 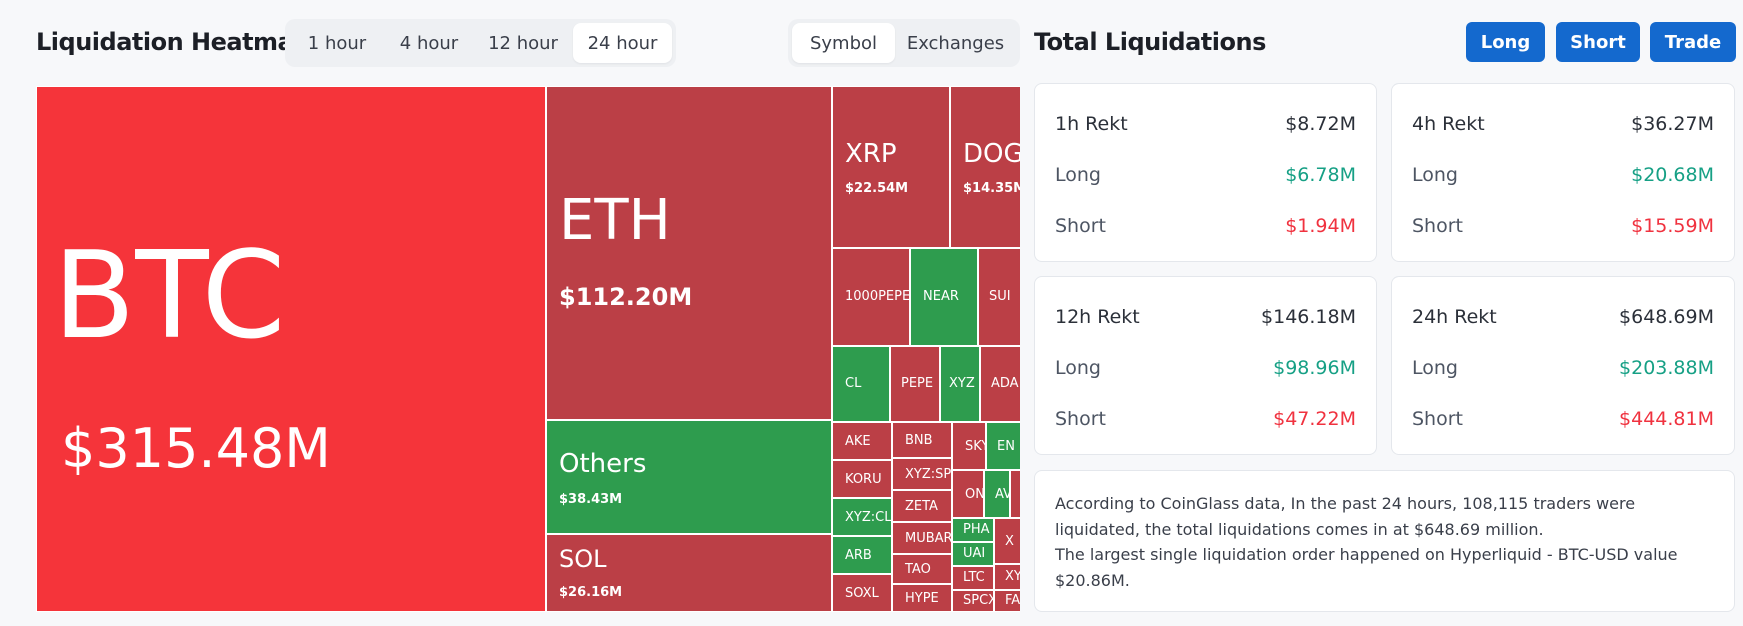 What do you see at coordinates (689, 477) in the screenshot?
I see `tile-others: Others $38.43M` at bounding box center [689, 477].